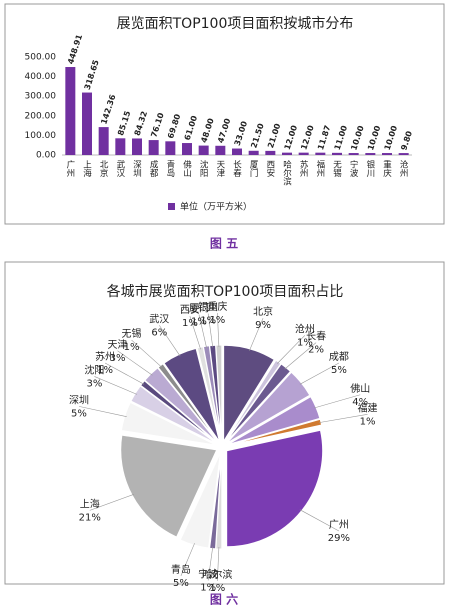  I want to click on value-label: 142.36, so click(108, 109).